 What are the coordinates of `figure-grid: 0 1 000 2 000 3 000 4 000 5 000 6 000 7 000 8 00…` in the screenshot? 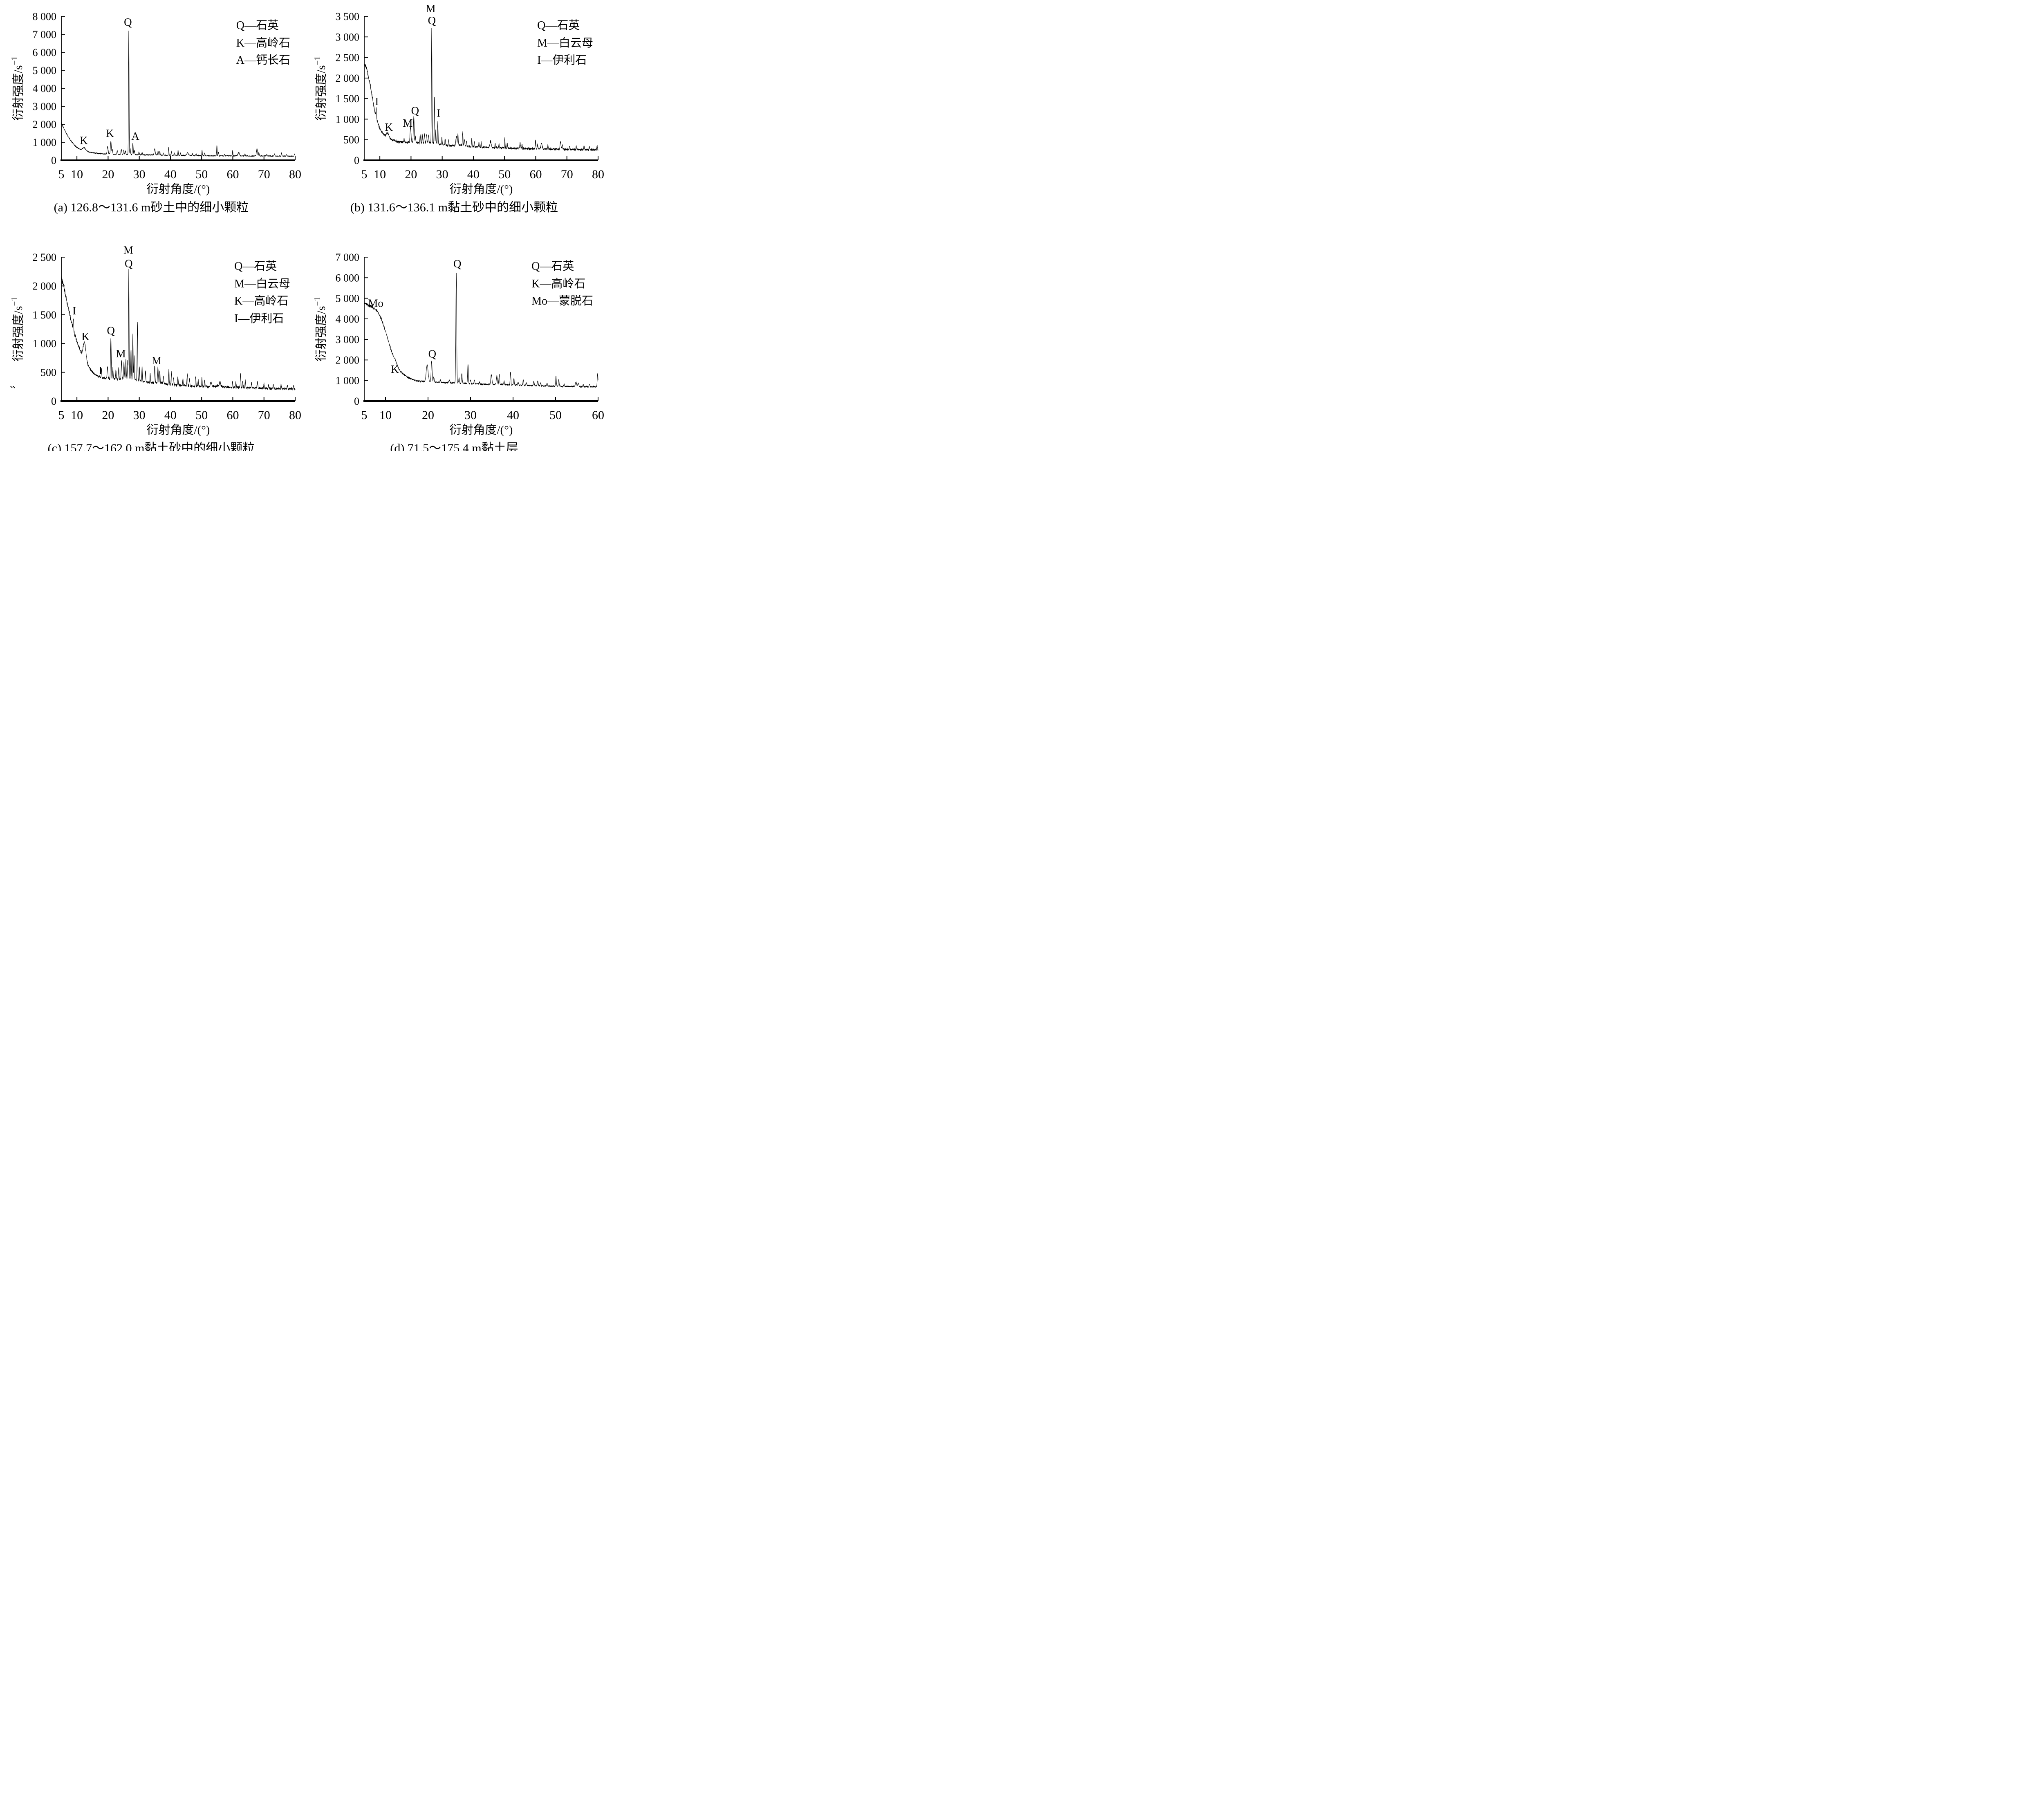 It's located at (303, 225).